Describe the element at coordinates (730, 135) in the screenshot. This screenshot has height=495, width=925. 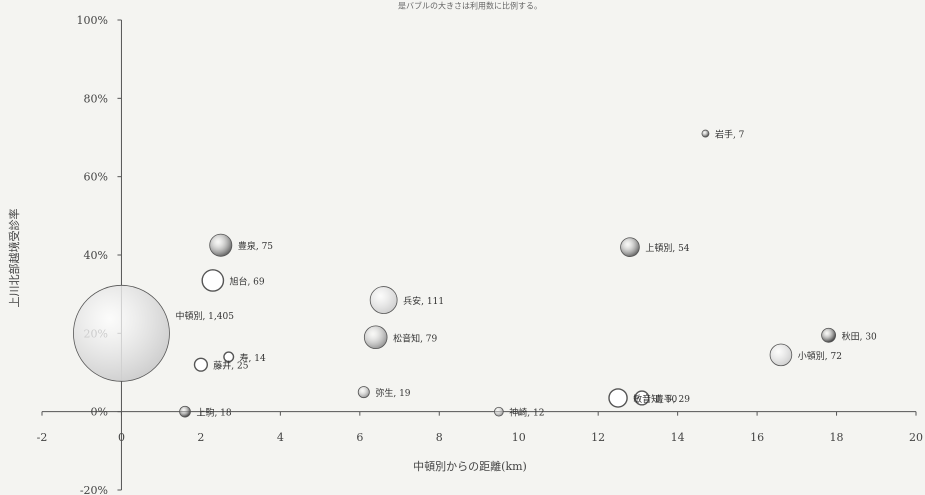
I see `bubble-data-label: 岩手, 7` at that location.